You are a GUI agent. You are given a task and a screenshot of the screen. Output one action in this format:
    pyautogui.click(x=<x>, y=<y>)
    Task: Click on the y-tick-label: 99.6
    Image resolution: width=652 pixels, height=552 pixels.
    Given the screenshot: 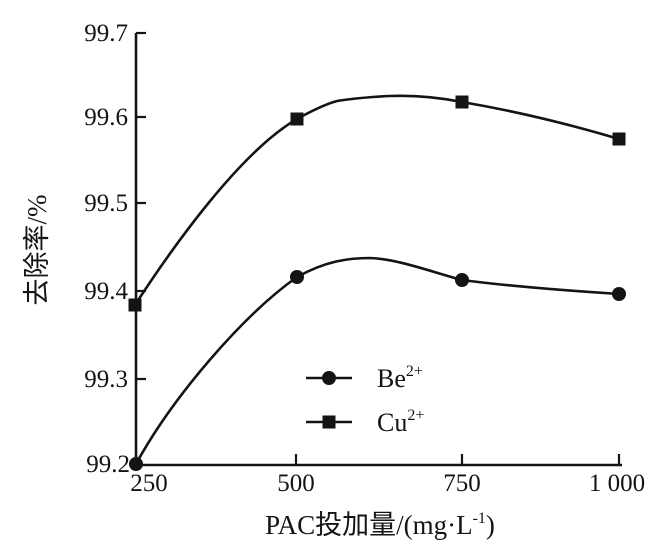 What is the action you would take?
    pyautogui.click(x=106, y=117)
    